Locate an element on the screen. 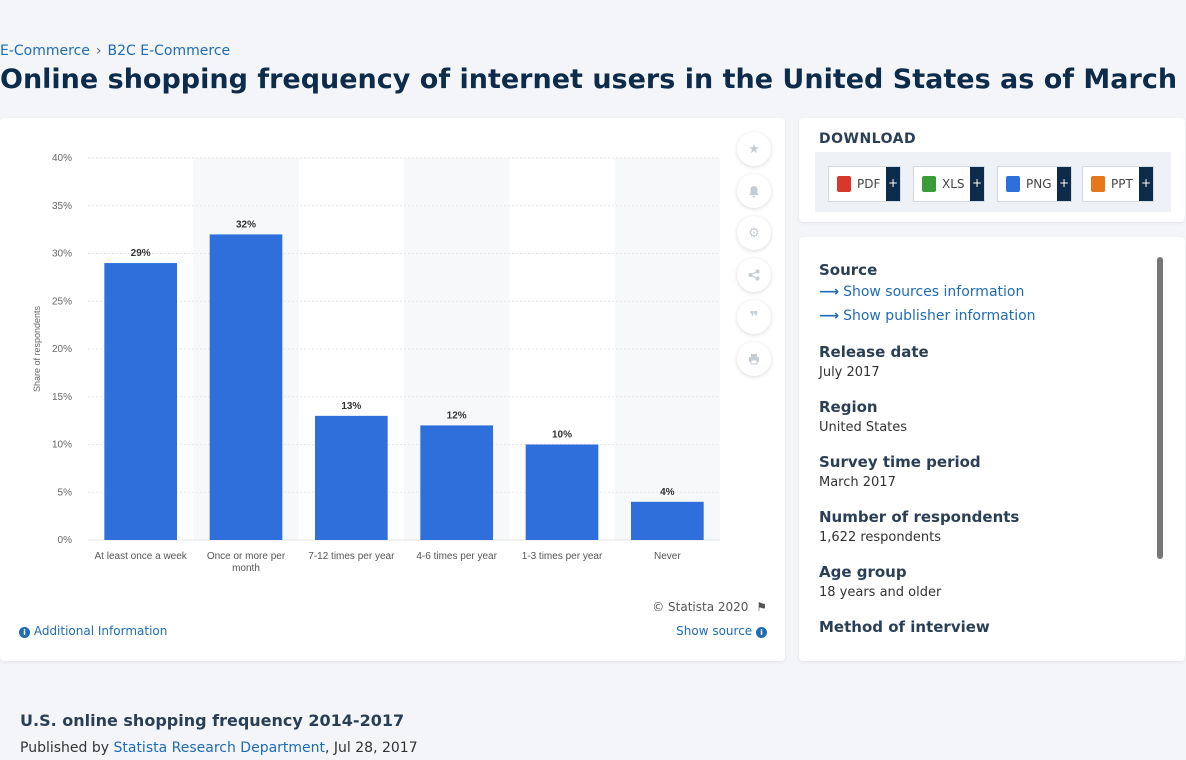 Image resolution: width=1186 pixels, height=760 pixels. chevron-right-icon: › is located at coordinates (98, 51).